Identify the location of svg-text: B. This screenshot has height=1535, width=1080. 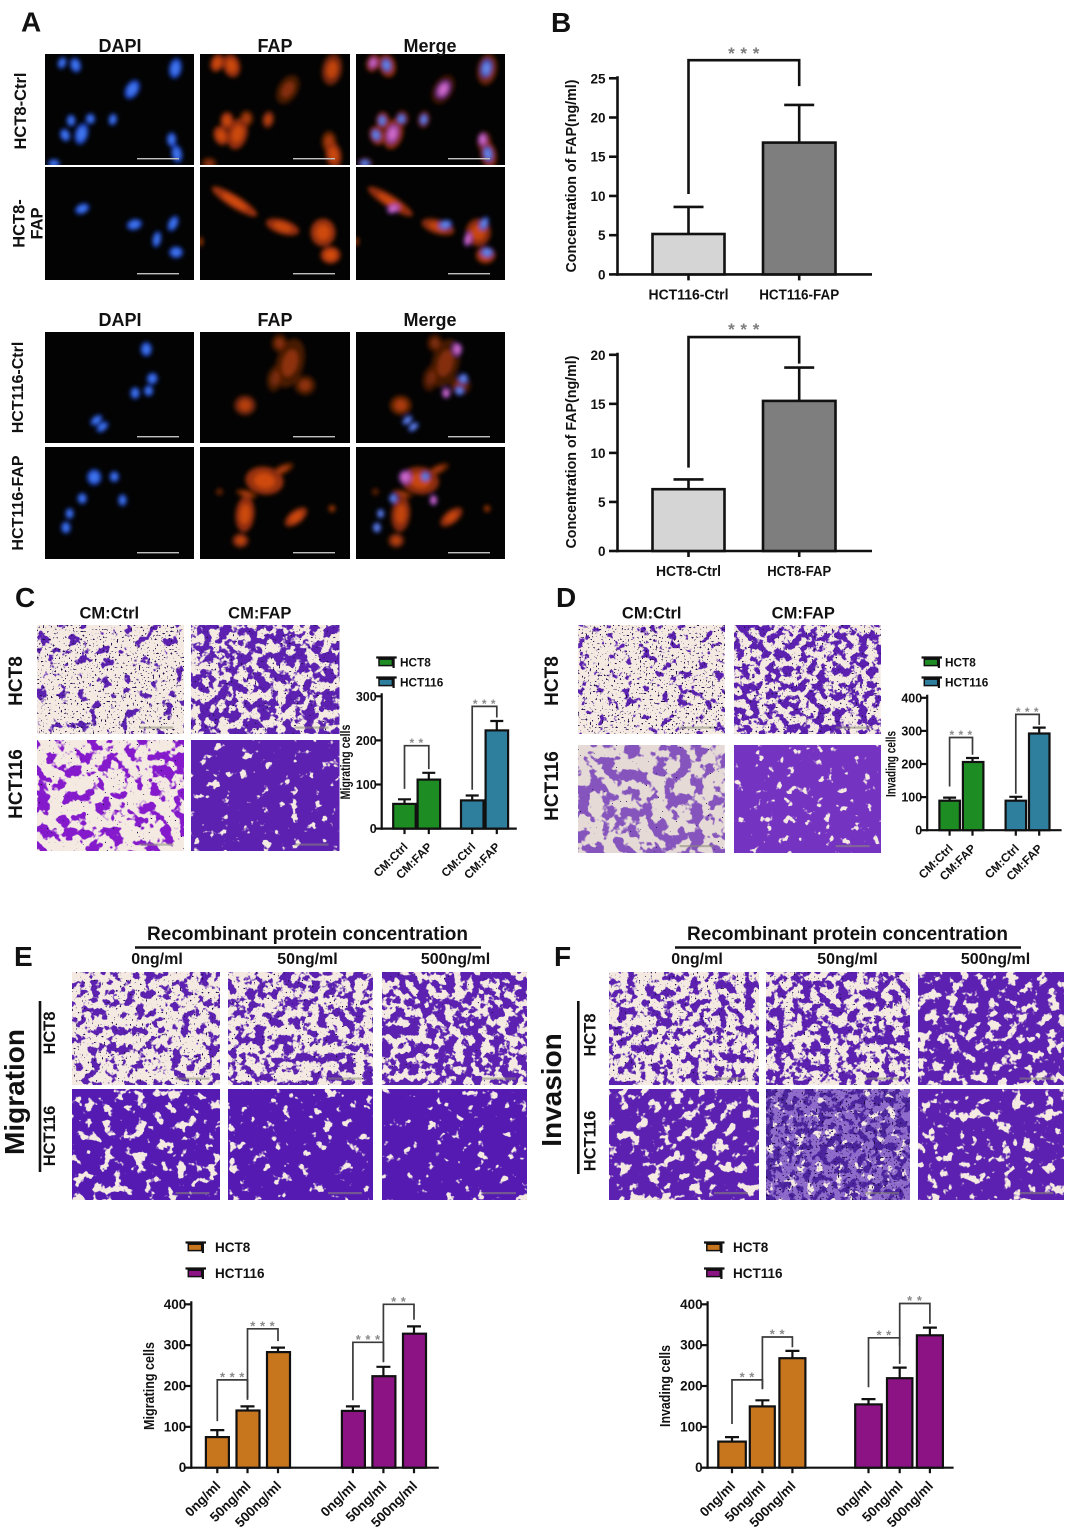
(561, 22).